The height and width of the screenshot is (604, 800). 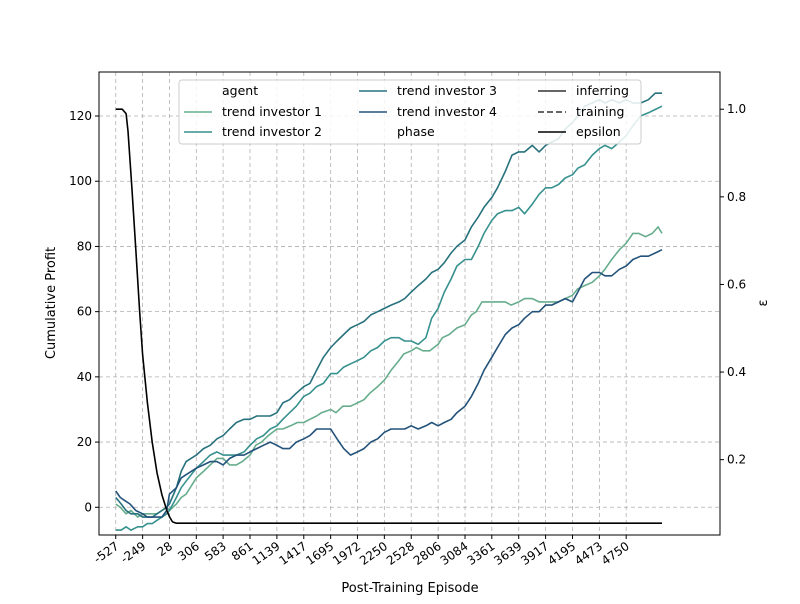 I want to click on y-left-tick-label: 20, so click(x=84, y=442).